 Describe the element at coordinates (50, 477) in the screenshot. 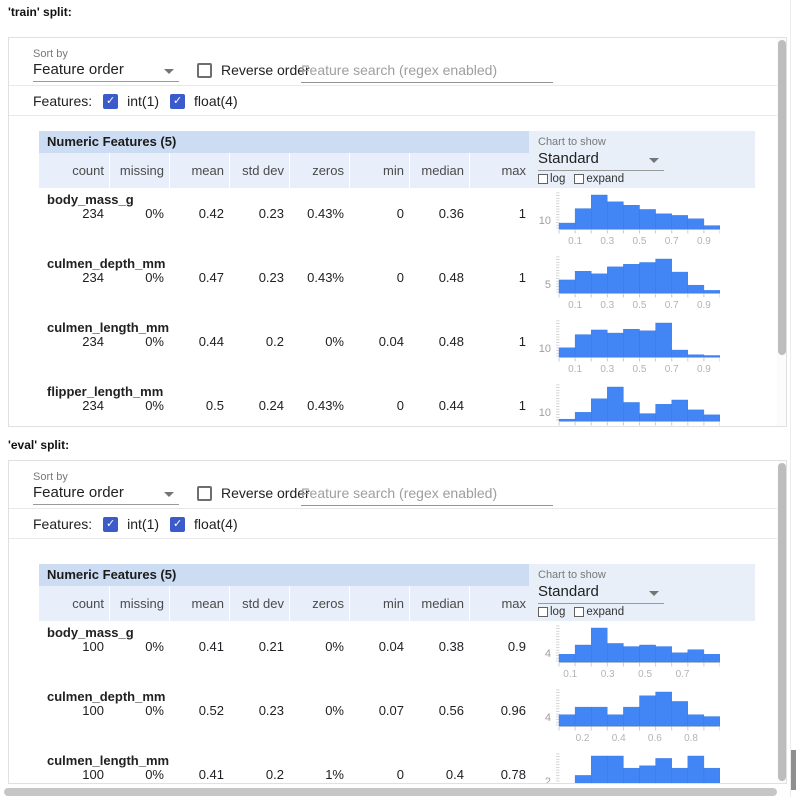

I see `sort-by-label: Sort by` at that location.